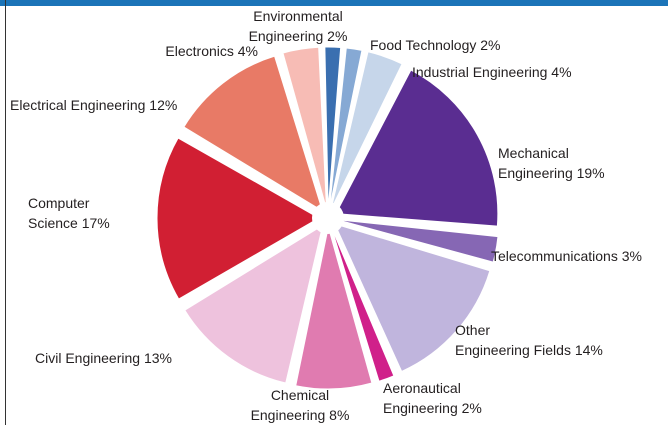 The width and height of the screenshot is (668, 425). I want to click on slice-label-telecommunications: Telecommunications 3%, so click(566, 256).